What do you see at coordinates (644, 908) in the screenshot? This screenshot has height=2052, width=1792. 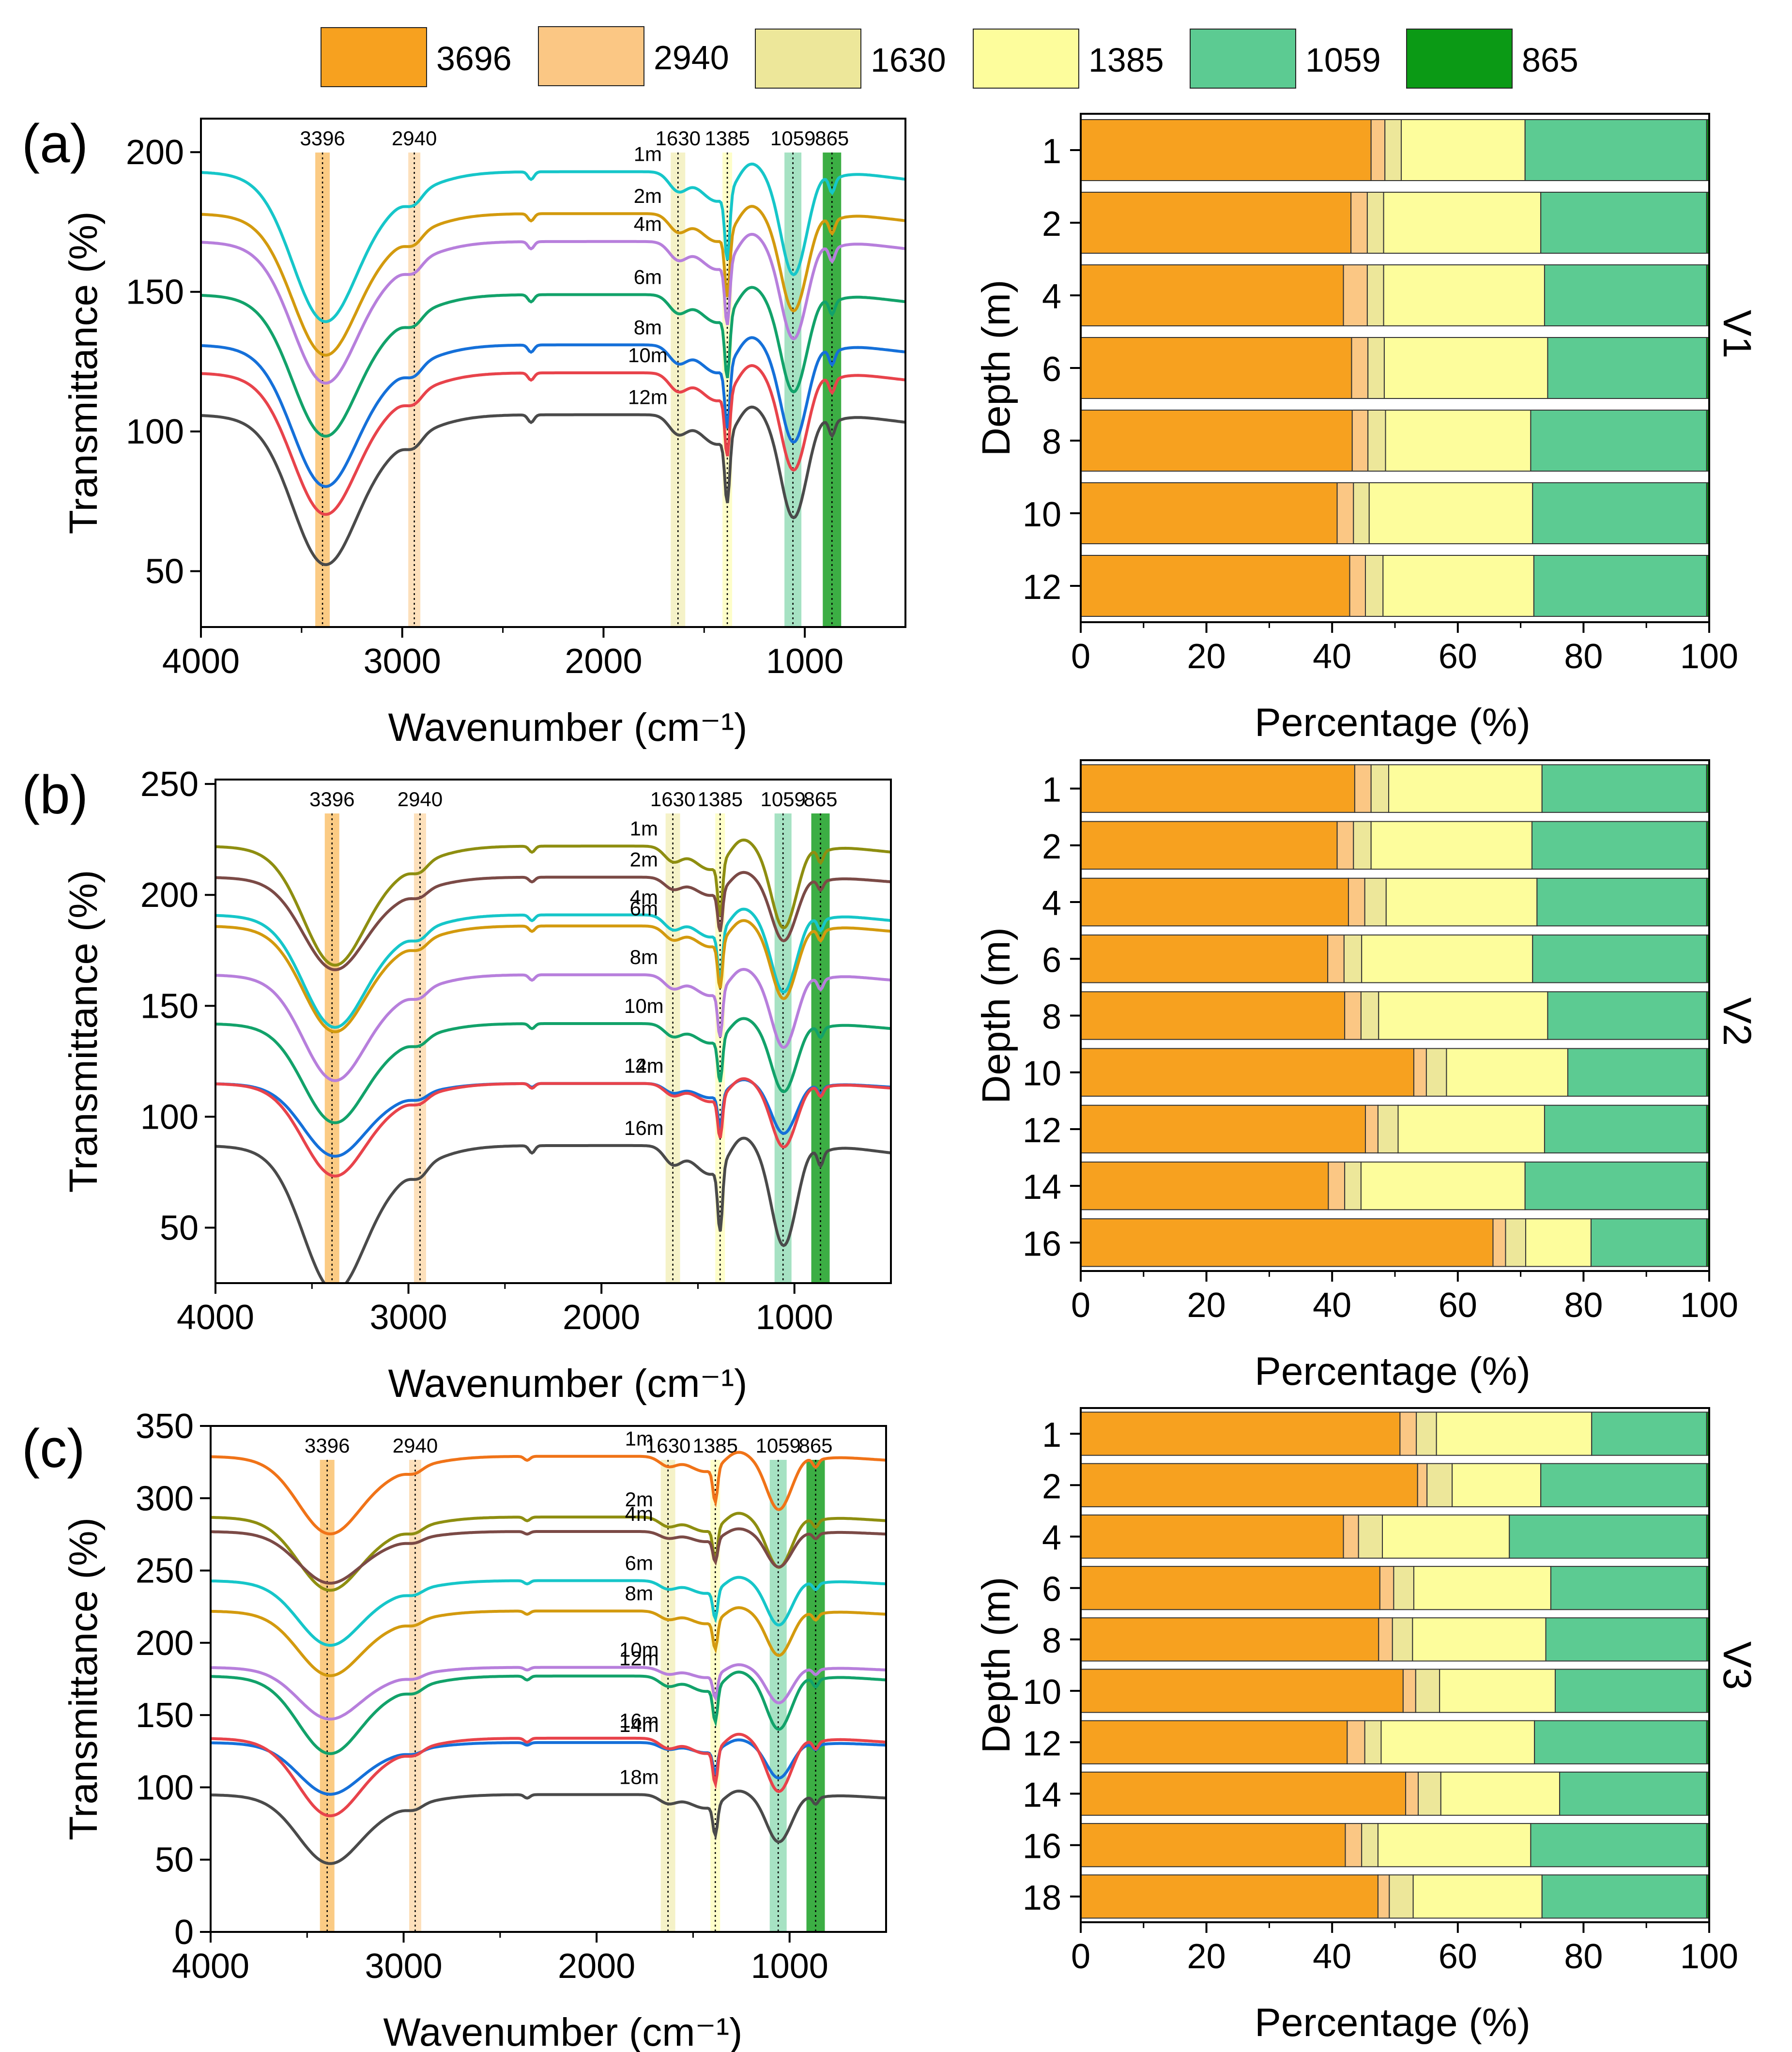 I see `trace-label-6m: 6m` at bounding box center [644, 908].